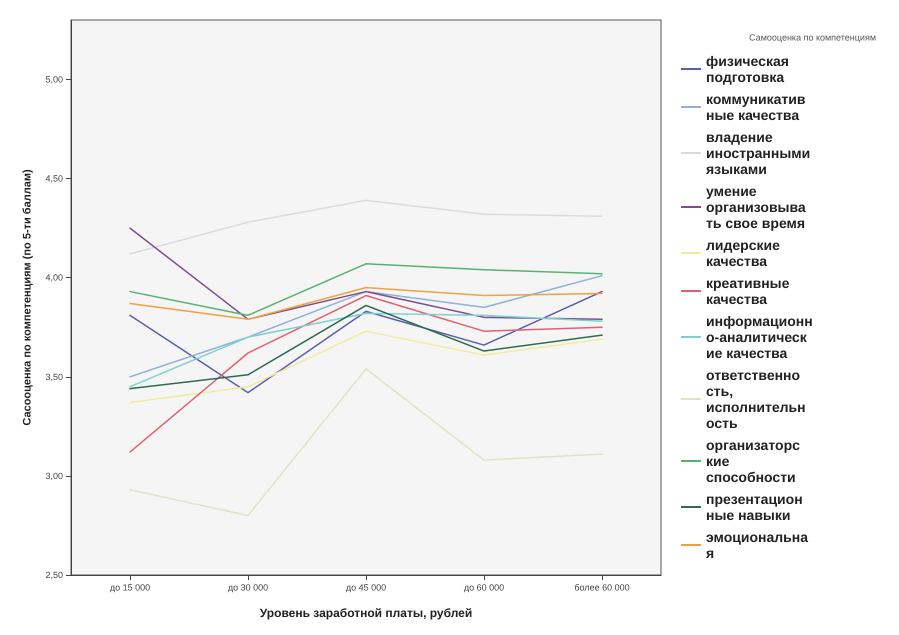 This screenshot has width=899, height=635. Describe the element at coordinates (757, 545) in the screenshot. I see `legend-label: эмоциональная` at that location.